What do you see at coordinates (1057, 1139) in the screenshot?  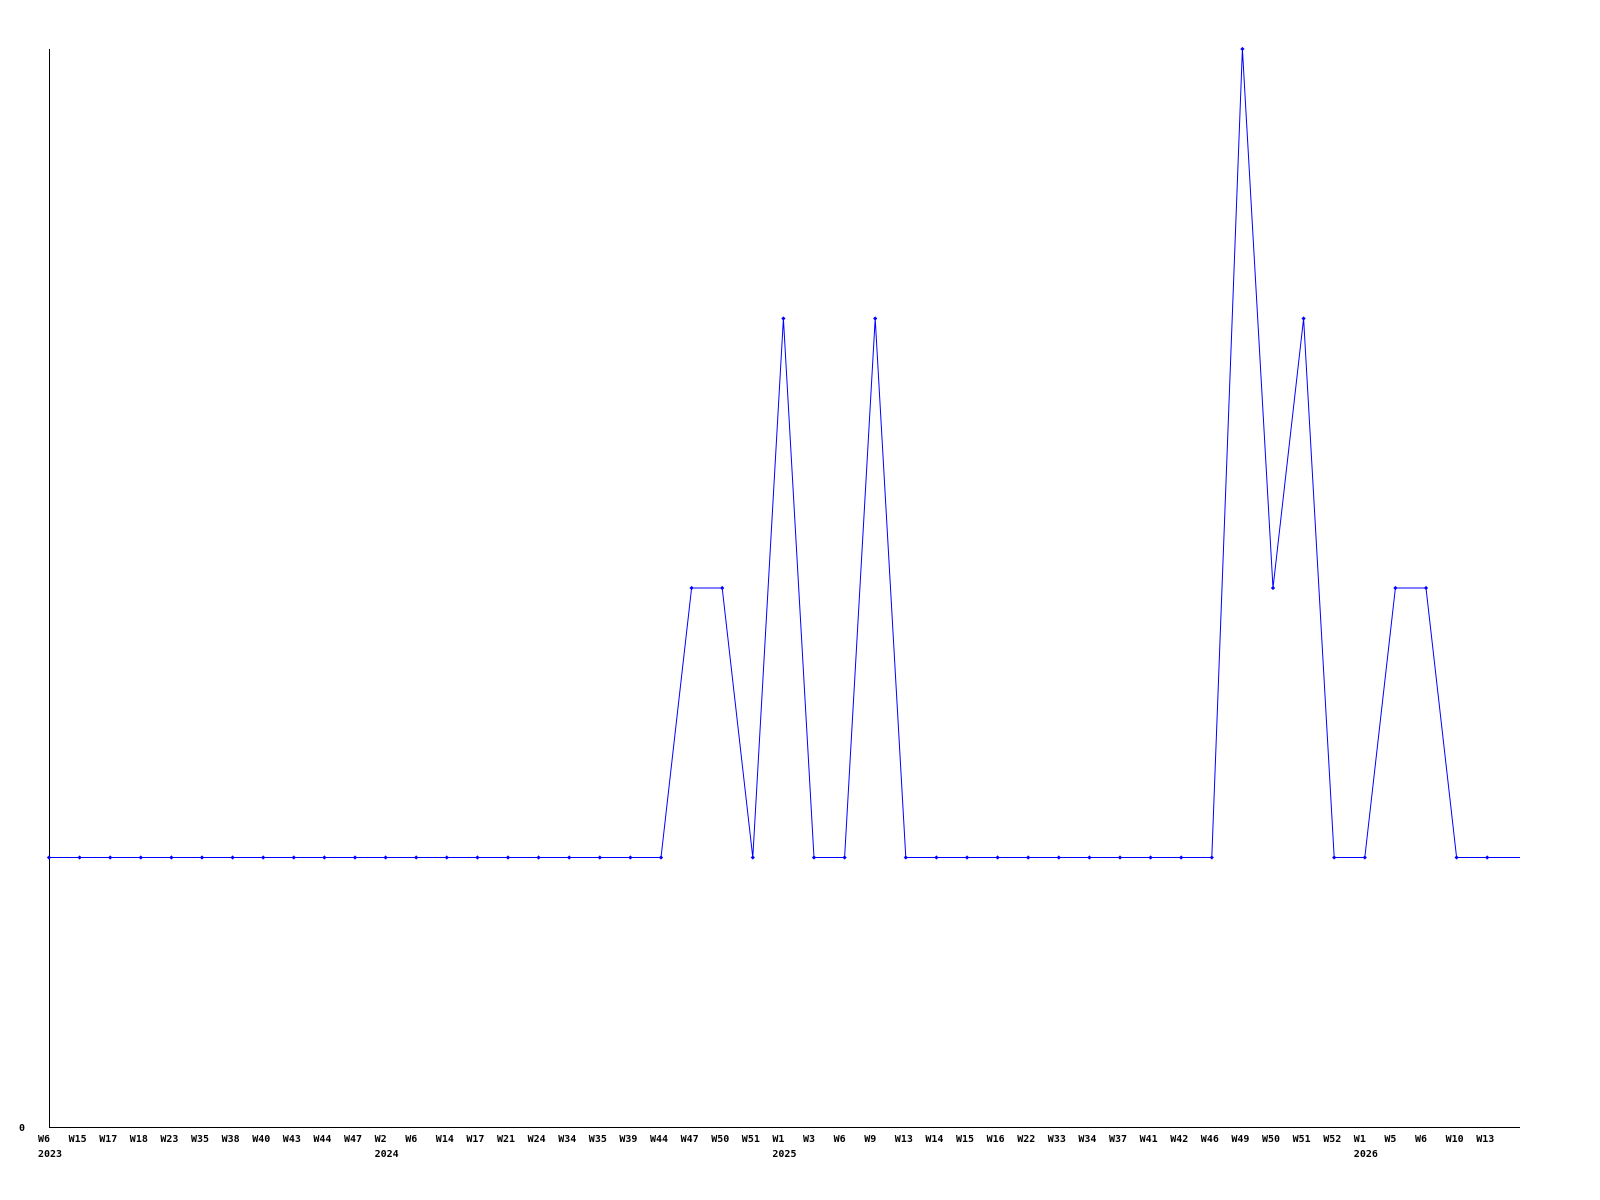 I see `x-tick-label: W33` at bounding box center [1057, 1139].